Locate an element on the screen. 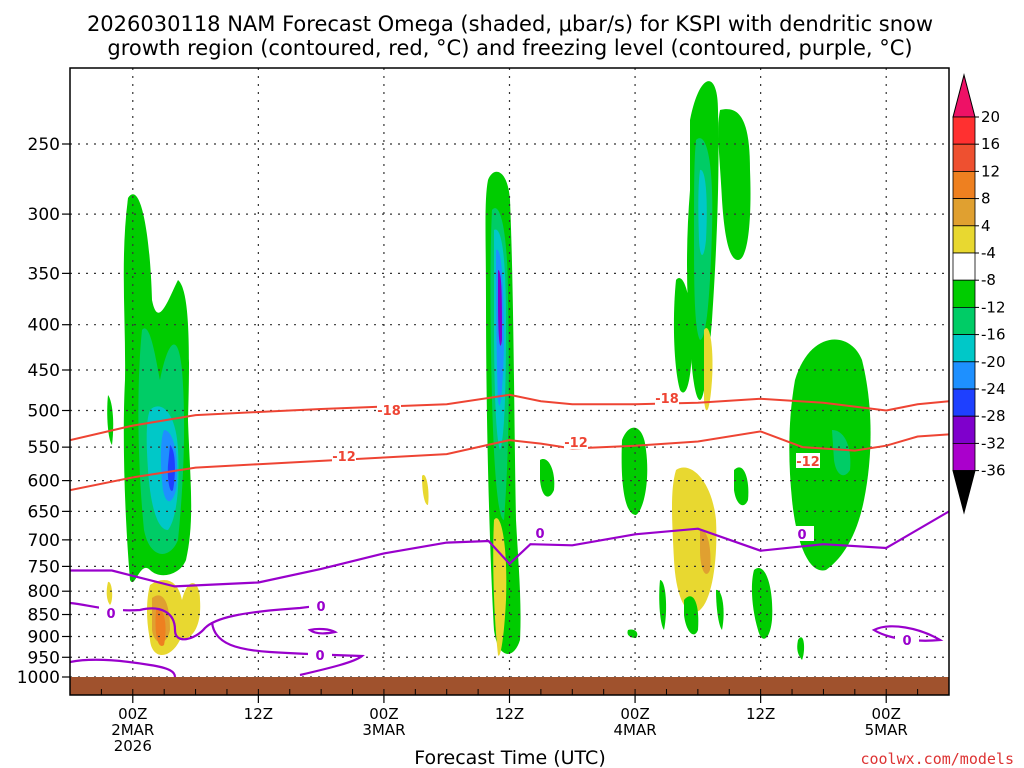 The width and height of the screenshot is (1024, 768). y-tick-label: 600 is located at coordinates (44, 482).